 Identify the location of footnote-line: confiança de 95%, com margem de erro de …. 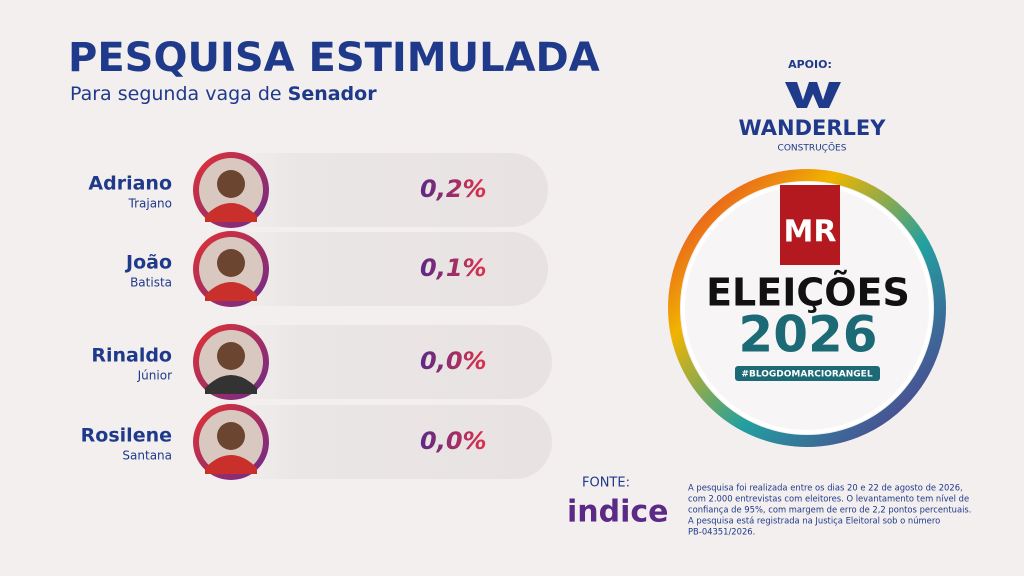
(829, 510).